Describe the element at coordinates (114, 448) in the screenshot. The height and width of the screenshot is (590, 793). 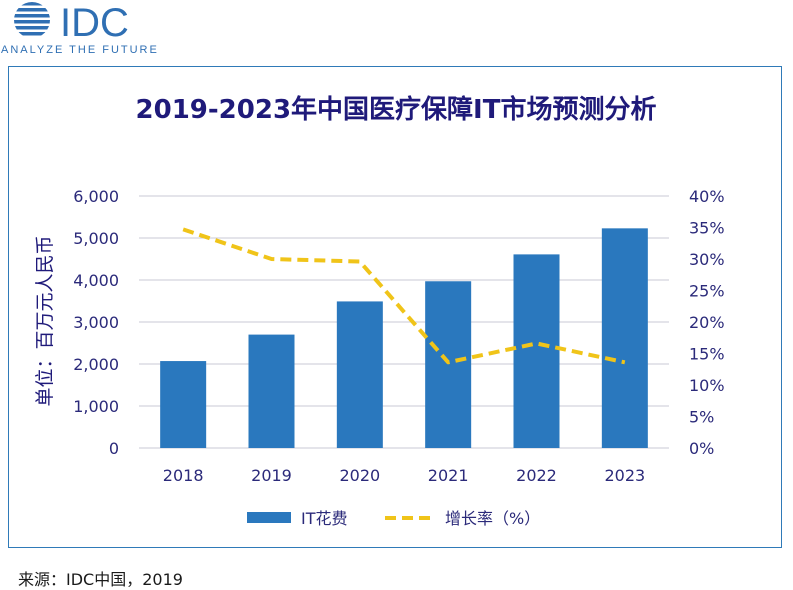
I see `left-axis-tick-label: 0` at that location.